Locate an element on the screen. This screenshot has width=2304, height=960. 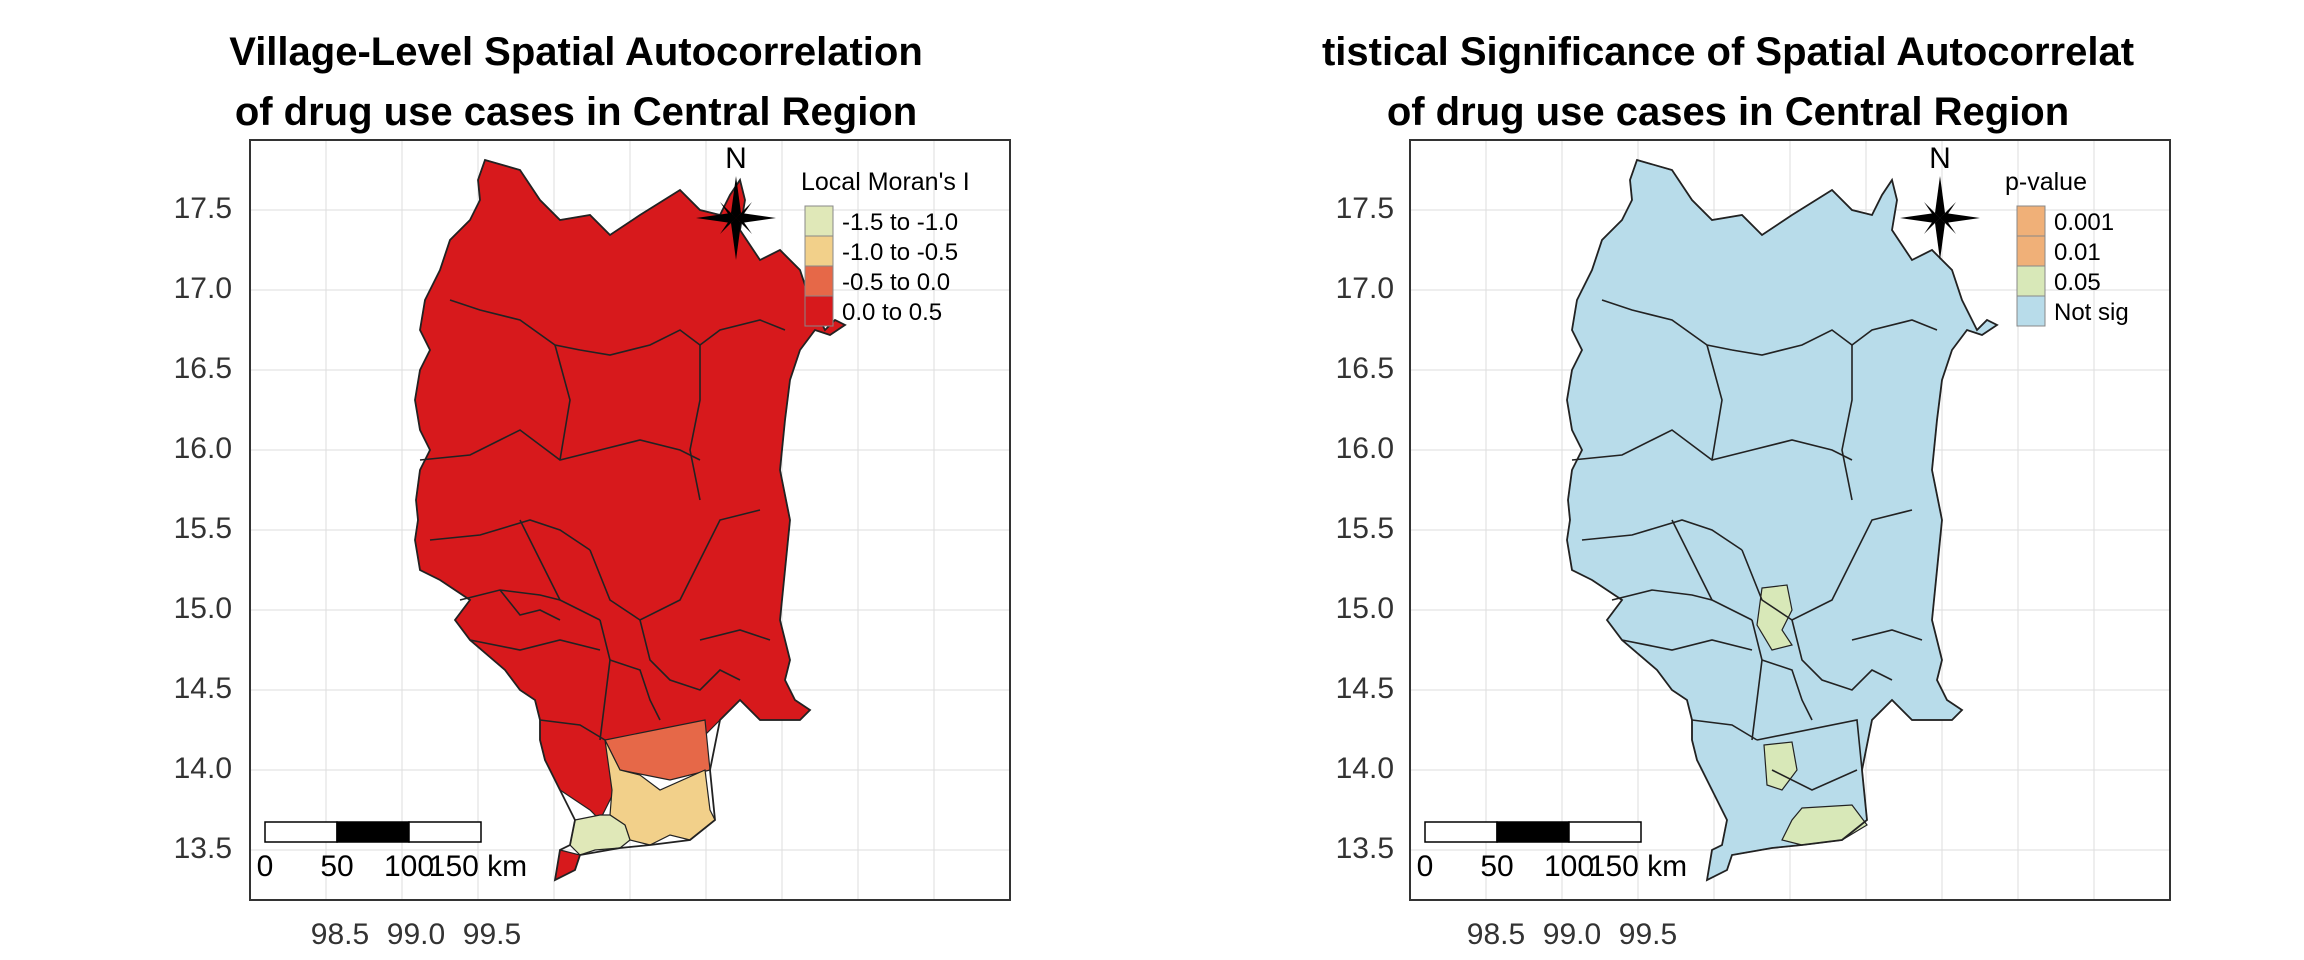
legend-title: Local Moran's I is located at coordinates (885, 182).